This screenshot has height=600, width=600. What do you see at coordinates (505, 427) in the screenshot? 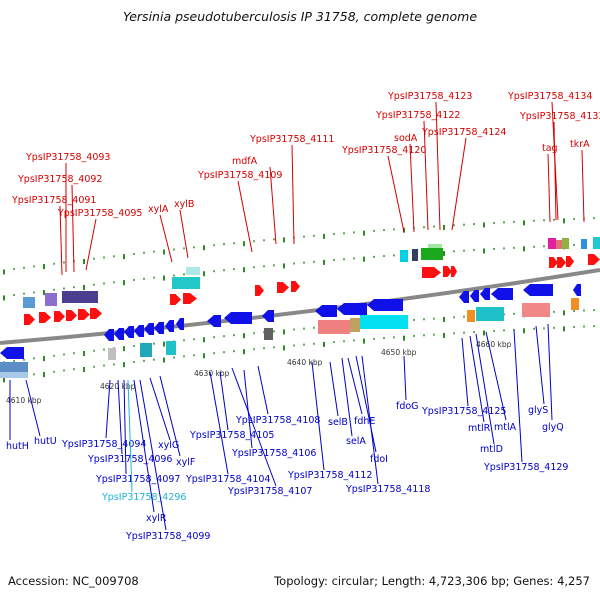
I see `gene-label-reverse: mtlA` at bounding box center [505, 427].